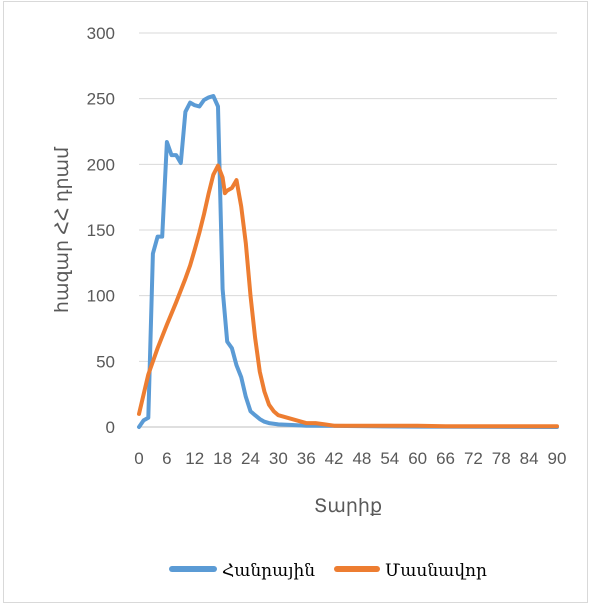 The height and width of the screenshot is (605, 592). What do you see at coordinates (101, 33) in the screenshot?
I see `y-tick-label: 300` at bounding box center [101, 33].